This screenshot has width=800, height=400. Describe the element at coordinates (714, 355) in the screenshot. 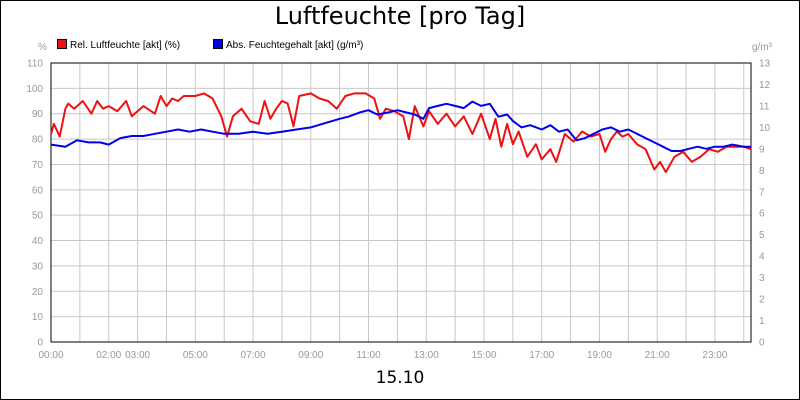

I see `x-tick-label: 23:00` at that location.